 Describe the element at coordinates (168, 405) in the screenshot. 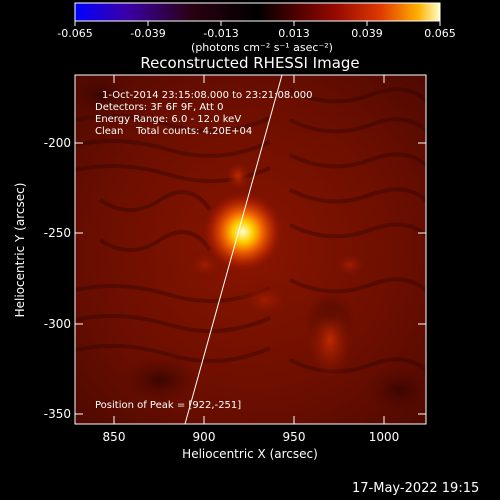

I see `peak-position-label: Position of Peak = [922,-251]` at that location.